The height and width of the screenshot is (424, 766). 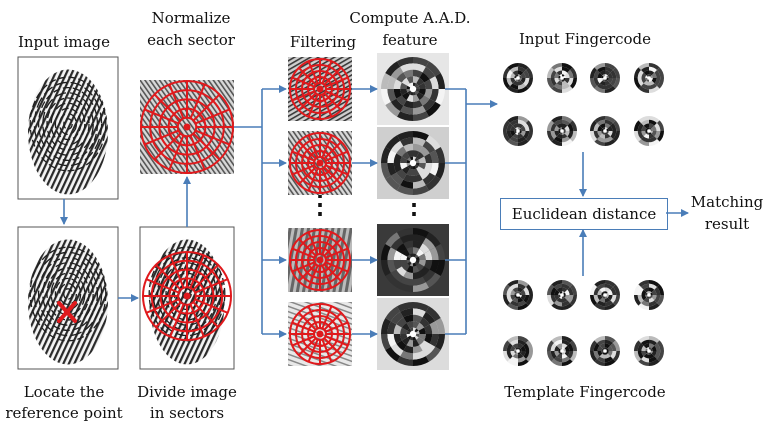 I want to click on label-locate-line1: Locate the, so click(x=64, y=392).